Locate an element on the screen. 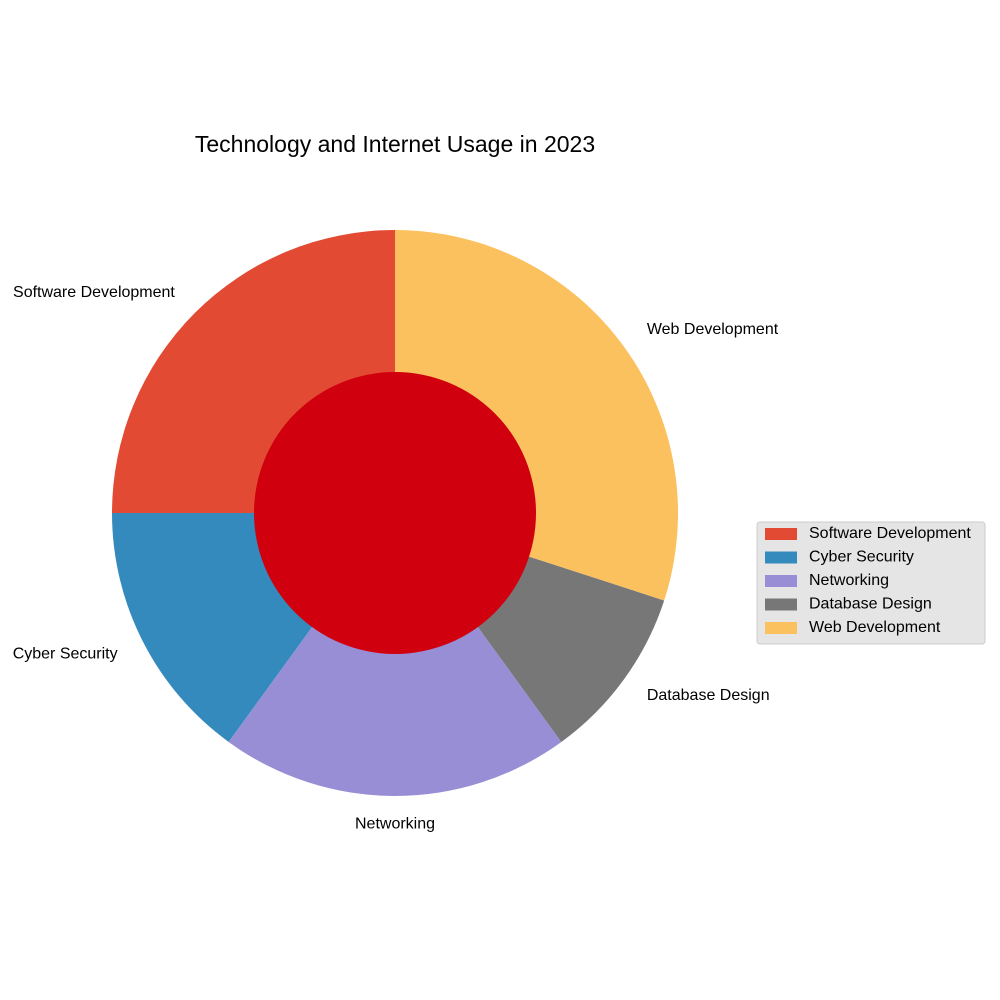  legend-swatch-networking is located at coordinates (781, 581).